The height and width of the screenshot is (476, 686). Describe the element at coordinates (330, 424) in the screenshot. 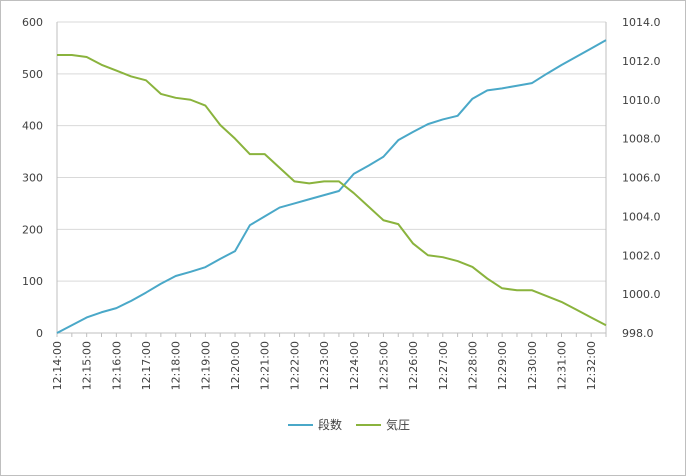

I see `legend-label-series-1: 段数` at that location.